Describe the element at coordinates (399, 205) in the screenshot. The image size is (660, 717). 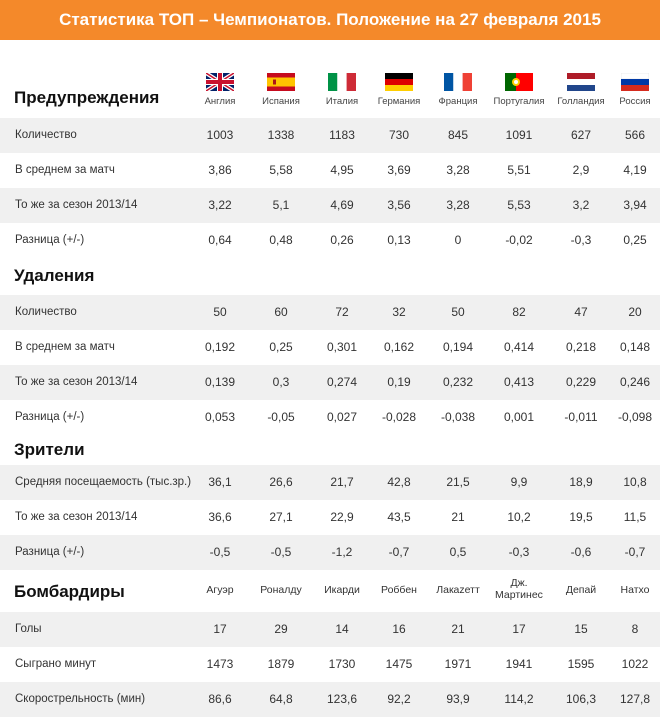
I see `table-cell: 3,56` at that location.